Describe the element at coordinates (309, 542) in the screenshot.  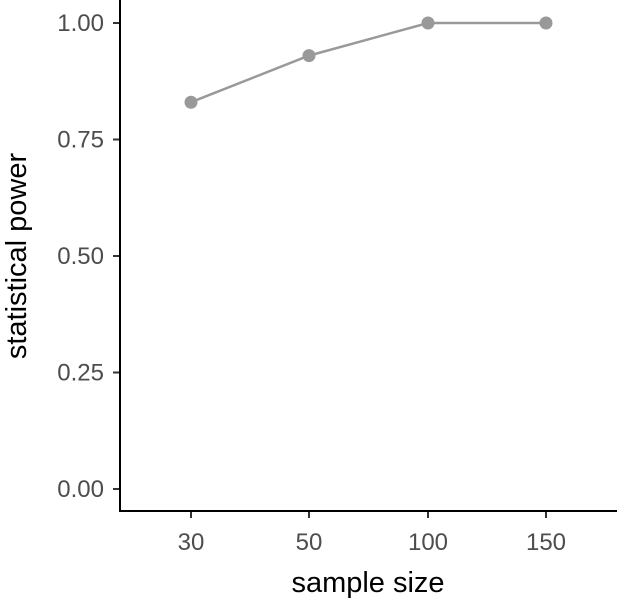
I see `x-tick-label: 50` at that location.